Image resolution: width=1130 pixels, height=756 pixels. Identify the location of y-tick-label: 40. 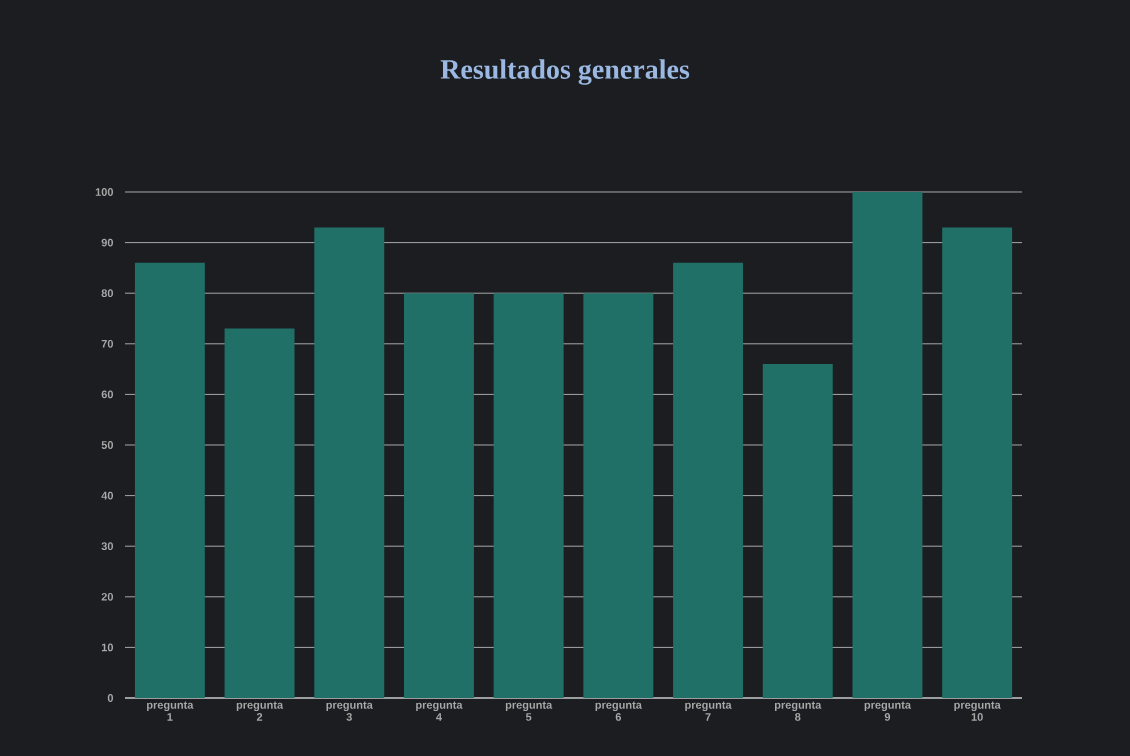
(107, 495).